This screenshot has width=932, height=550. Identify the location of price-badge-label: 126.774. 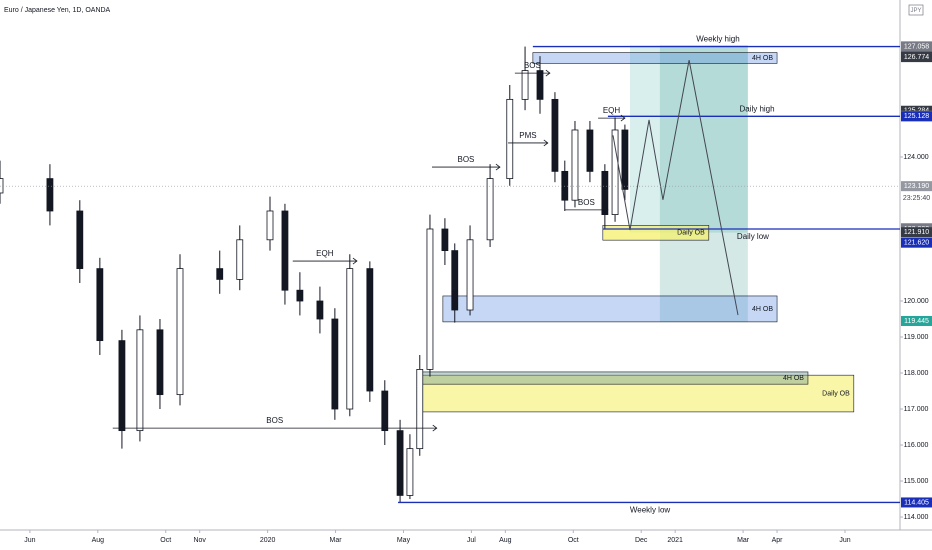
(916, 57).